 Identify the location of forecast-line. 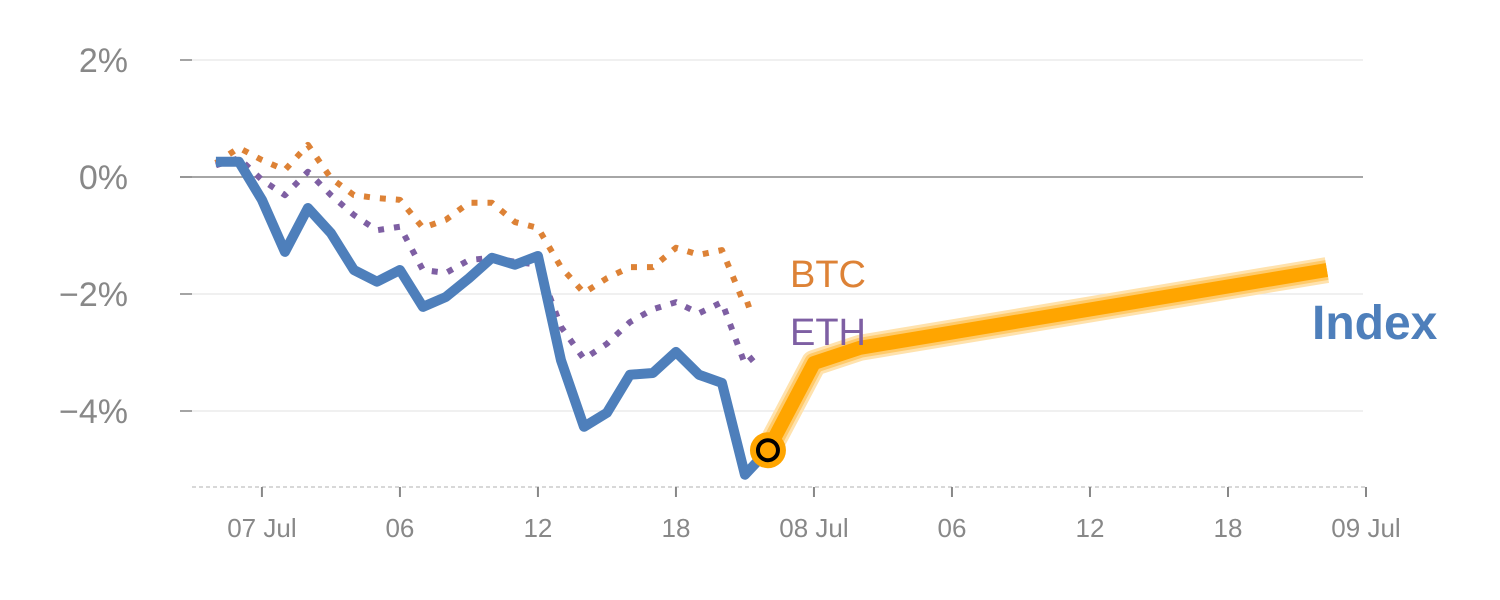
(1045, 358).